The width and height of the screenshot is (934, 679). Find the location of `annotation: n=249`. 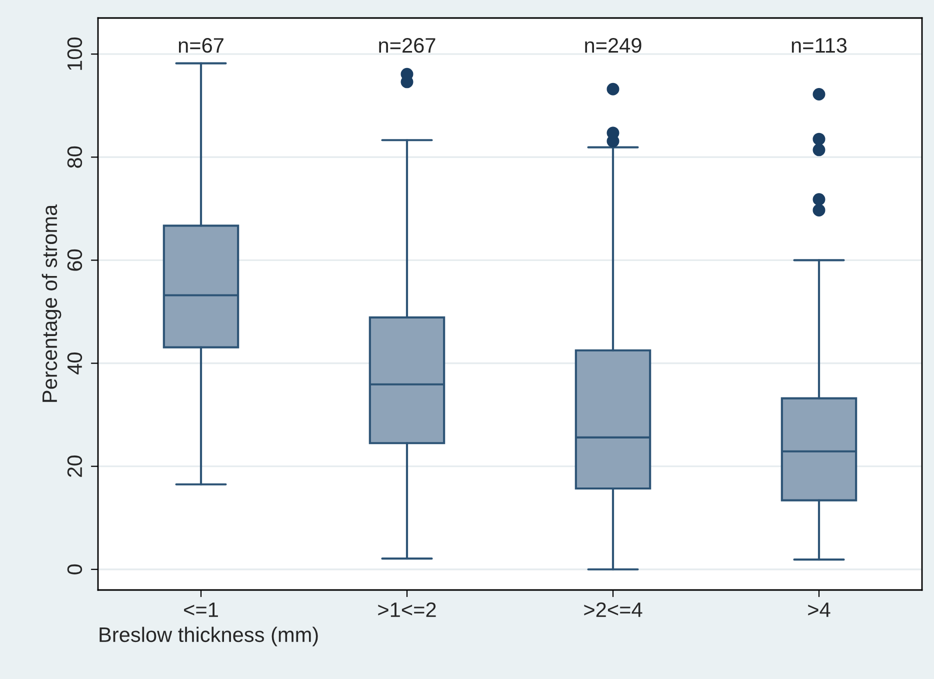

annotation: n=249 is located at coordinates (613, 45).